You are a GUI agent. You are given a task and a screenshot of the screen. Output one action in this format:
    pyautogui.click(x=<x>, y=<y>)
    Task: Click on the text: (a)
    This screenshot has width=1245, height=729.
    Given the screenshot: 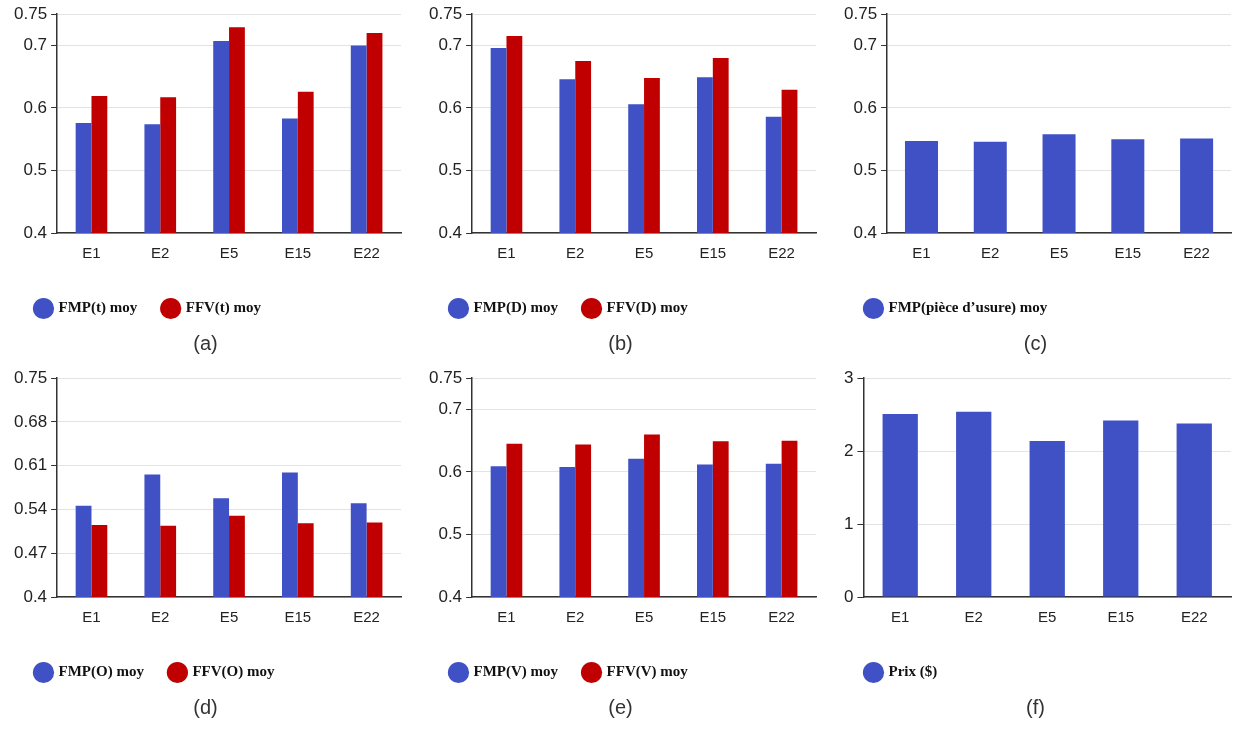 What is the action you would take?
    pyautogui.click(x=205, y=342)
    